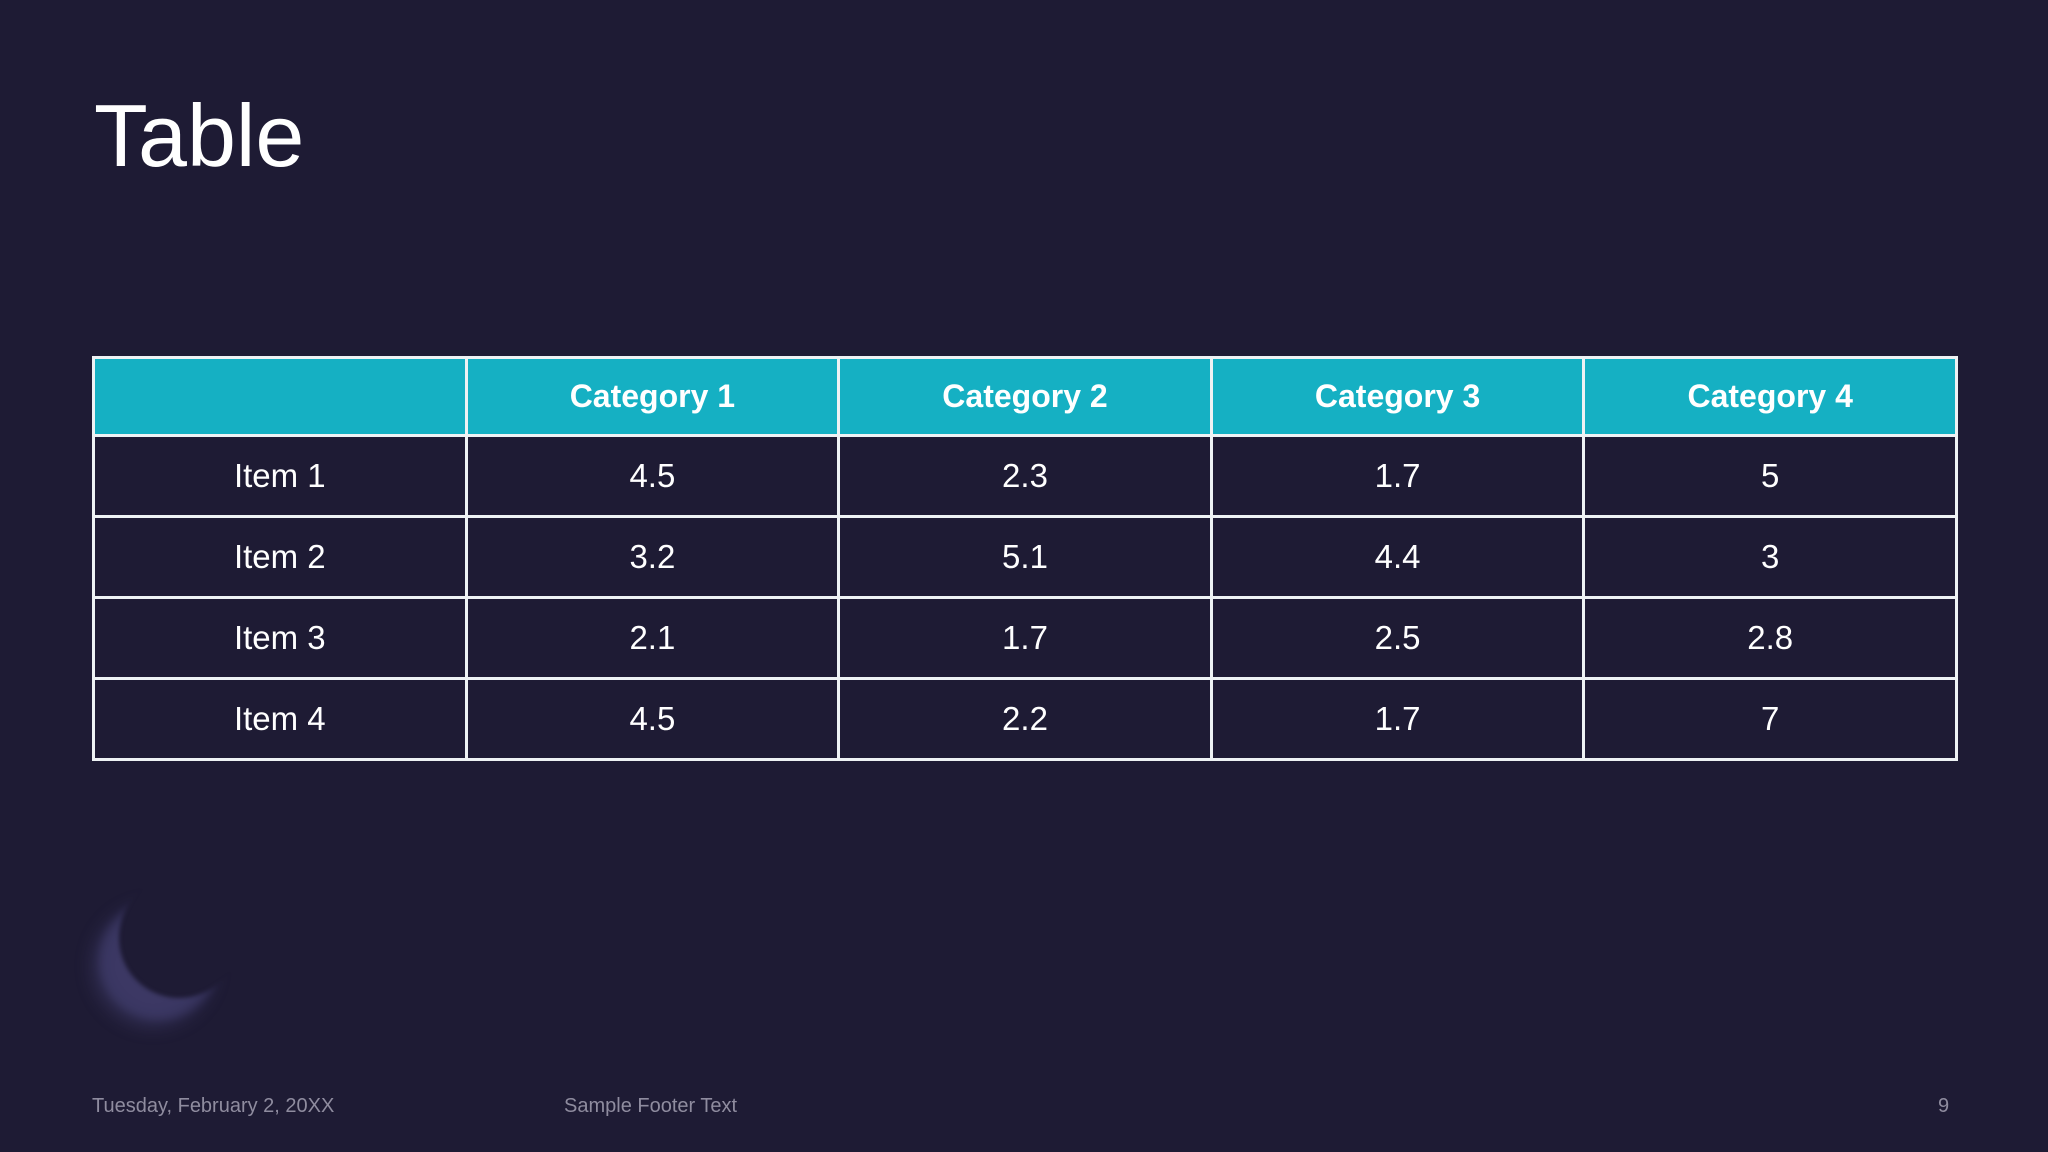  I want to click on footer-text: Sample Footer Text, so click(651, 1106).